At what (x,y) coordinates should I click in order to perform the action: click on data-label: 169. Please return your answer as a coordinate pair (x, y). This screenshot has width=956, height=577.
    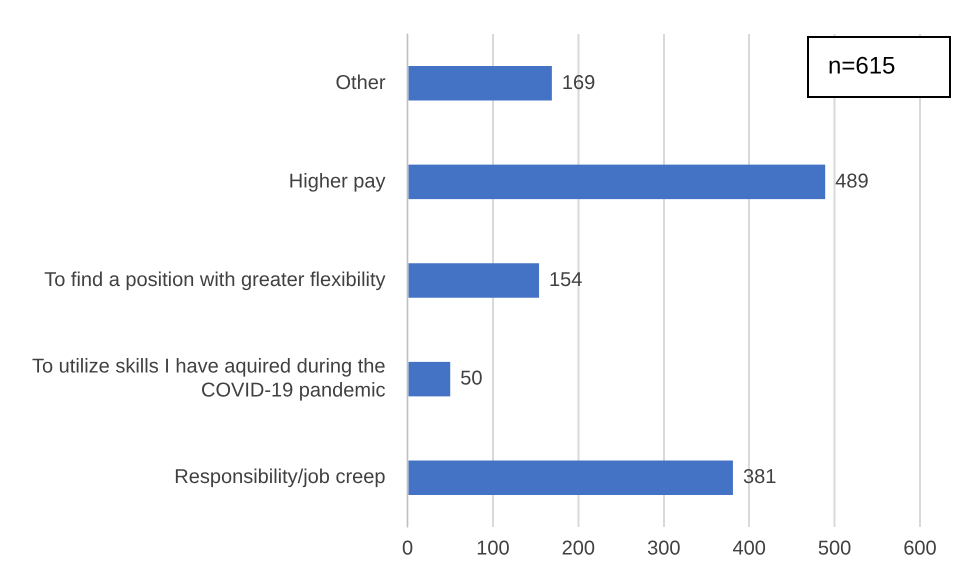
    Looking at the image, I should click on (579, 83).